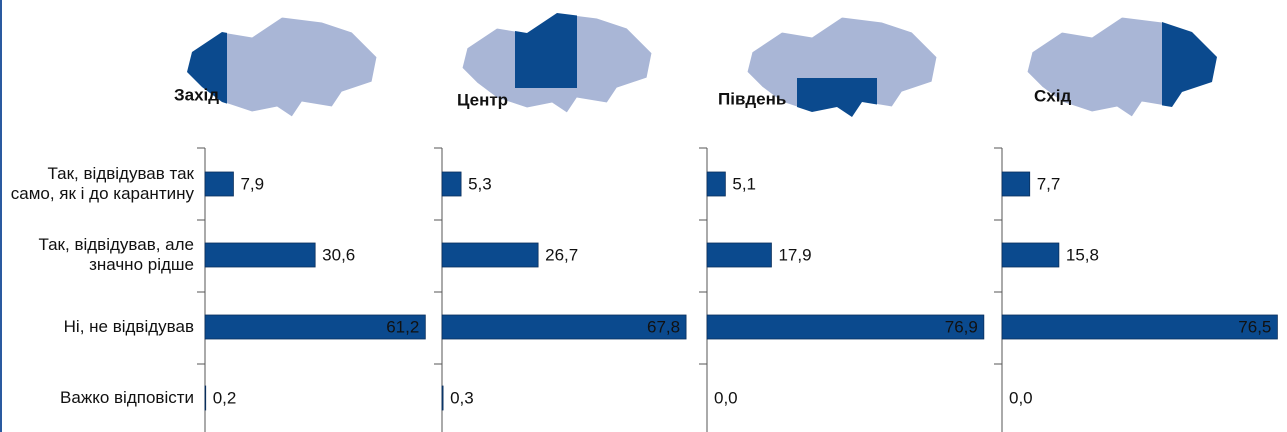 The image size is (1287, 432). Describe the element at coordinates (961, 326) in the screenshot. I see `value-label: 76,9` at that location.